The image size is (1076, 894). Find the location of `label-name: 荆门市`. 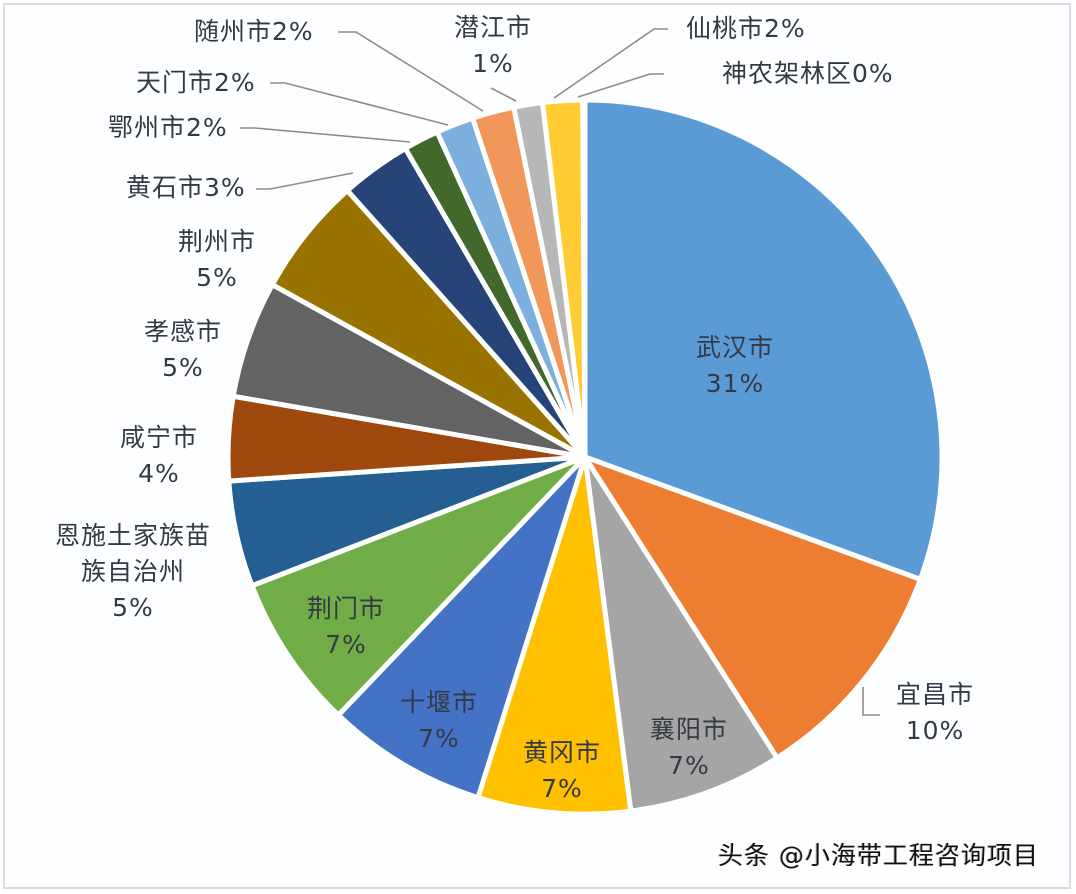

label-name: 荆门市 is located at coordinates (345, 608).